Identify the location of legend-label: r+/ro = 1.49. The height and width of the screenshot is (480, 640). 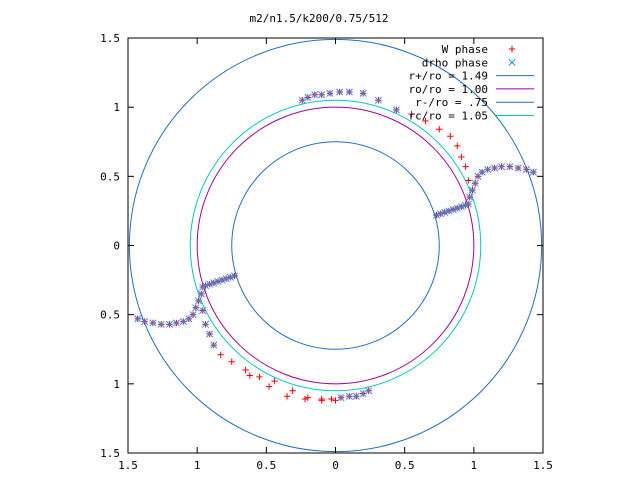
(448, 76).